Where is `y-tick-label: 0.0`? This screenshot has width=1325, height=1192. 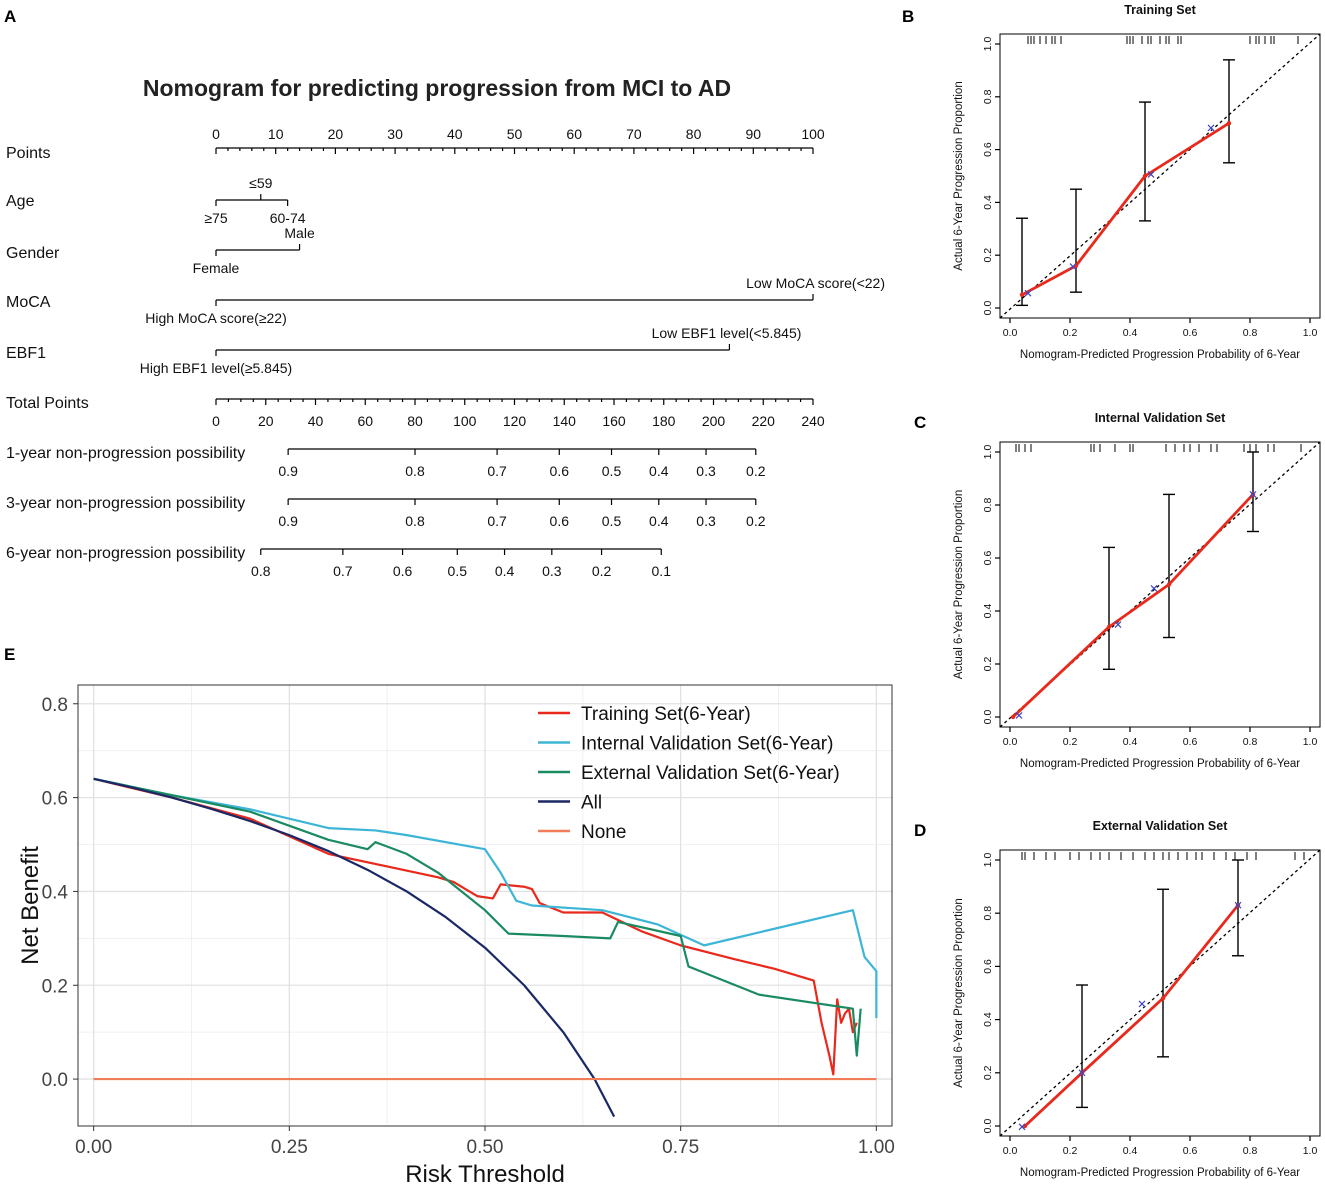 y-tick-label: 0.0 is located at coordinates (988, 308).